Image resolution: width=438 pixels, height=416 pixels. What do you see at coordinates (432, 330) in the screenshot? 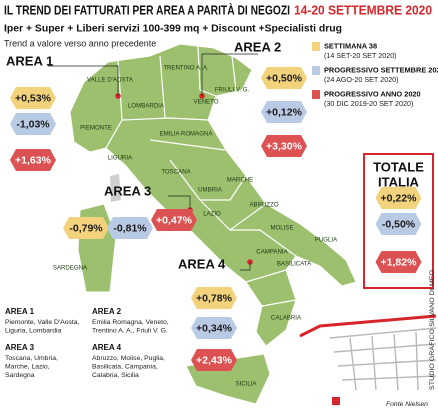
I see `credit: STUDIO GRAFICO SILVANO DI MEO` at bounding box center [432, 330].